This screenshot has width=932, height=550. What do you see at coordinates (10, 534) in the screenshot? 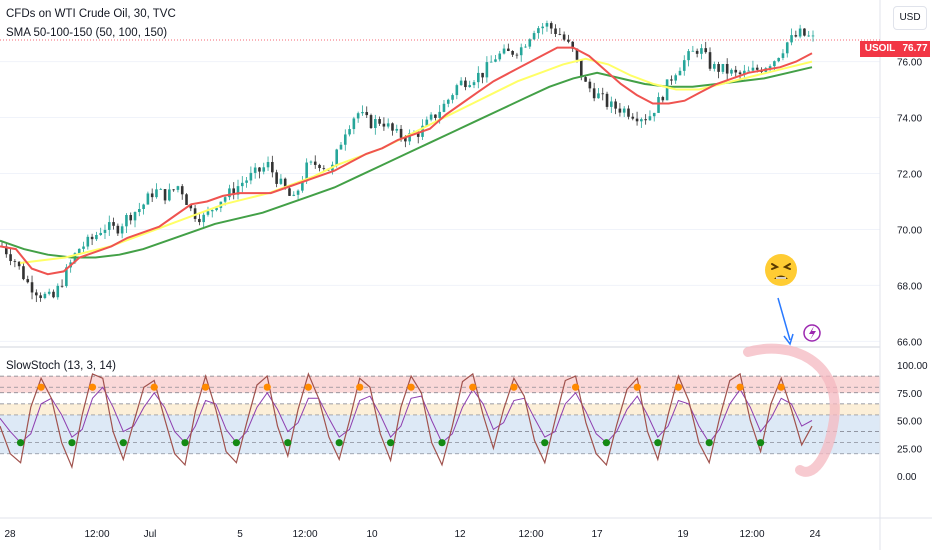
I see `time-tick-label: 28` at bounding box center [10, 534].